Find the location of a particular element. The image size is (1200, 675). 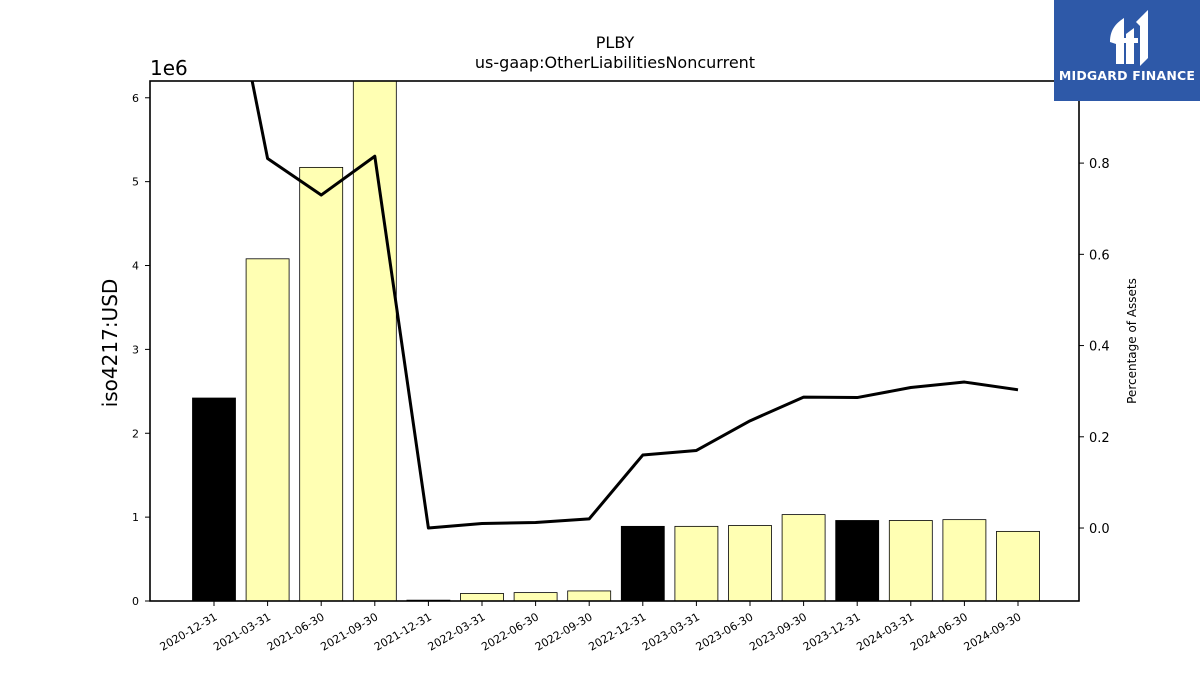

logo-mark-icon is located at coordinates (1129, 38).